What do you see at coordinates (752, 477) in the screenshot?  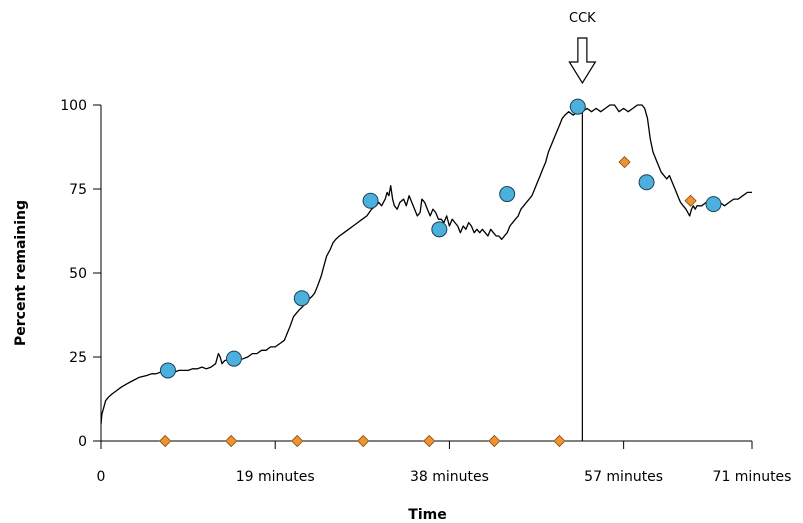 I see `x-tick-label-71: 71 minutes` at bounding box center [752, 477].